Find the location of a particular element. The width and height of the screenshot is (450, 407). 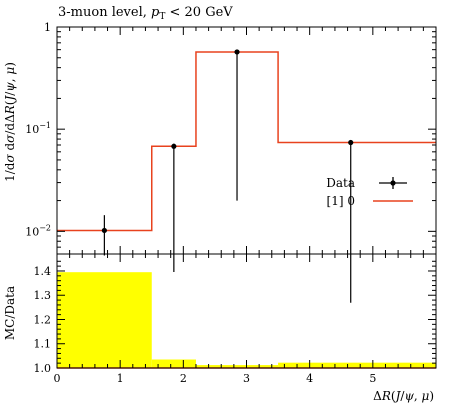

chart-title: 3-muon level, pT < 20 GeV is located at coordinates (145, 13).